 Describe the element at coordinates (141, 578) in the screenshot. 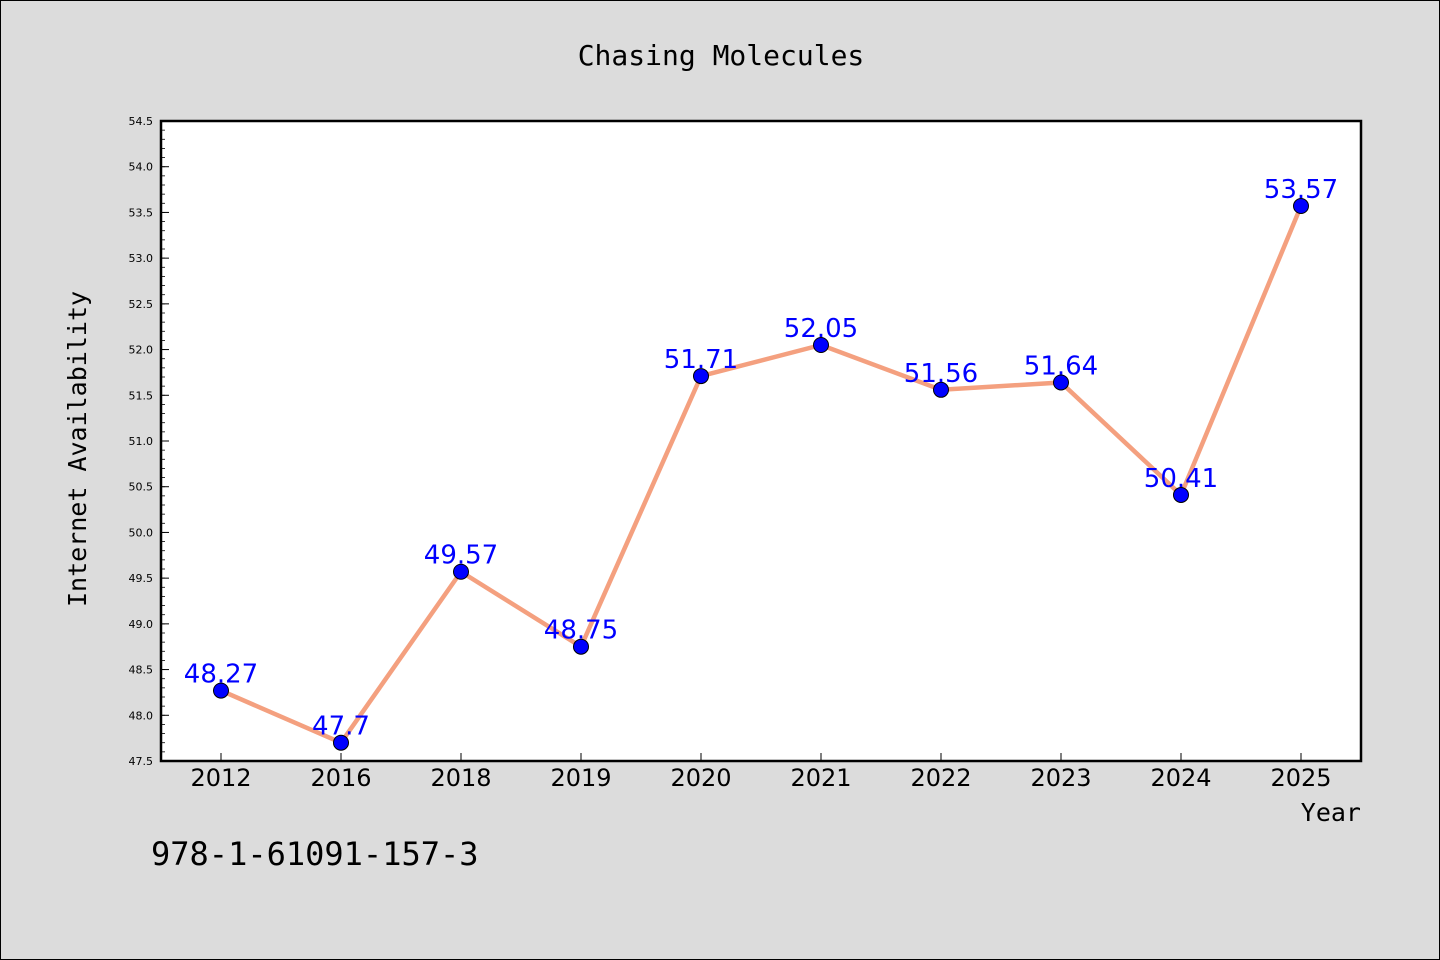

I see `y-tick-label: 49.5` at that location.